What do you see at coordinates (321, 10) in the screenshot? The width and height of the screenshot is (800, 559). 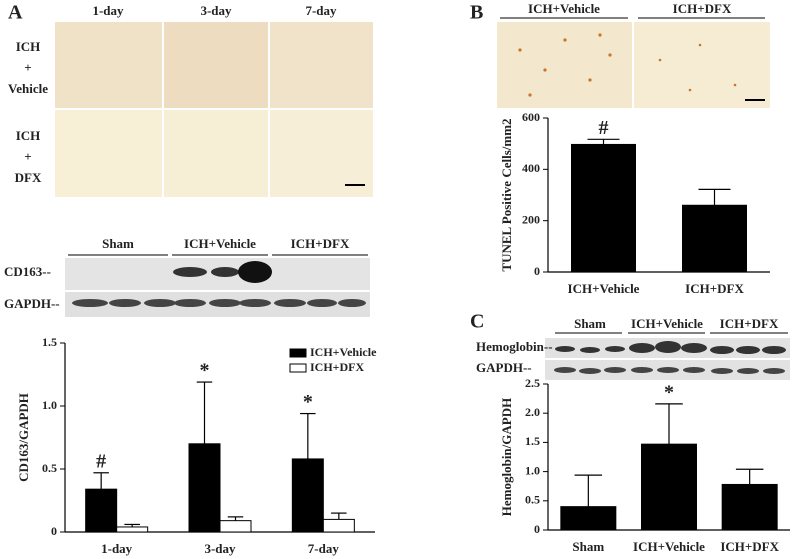 I see `column-label: 7-day` at bounding box center [321, 10].